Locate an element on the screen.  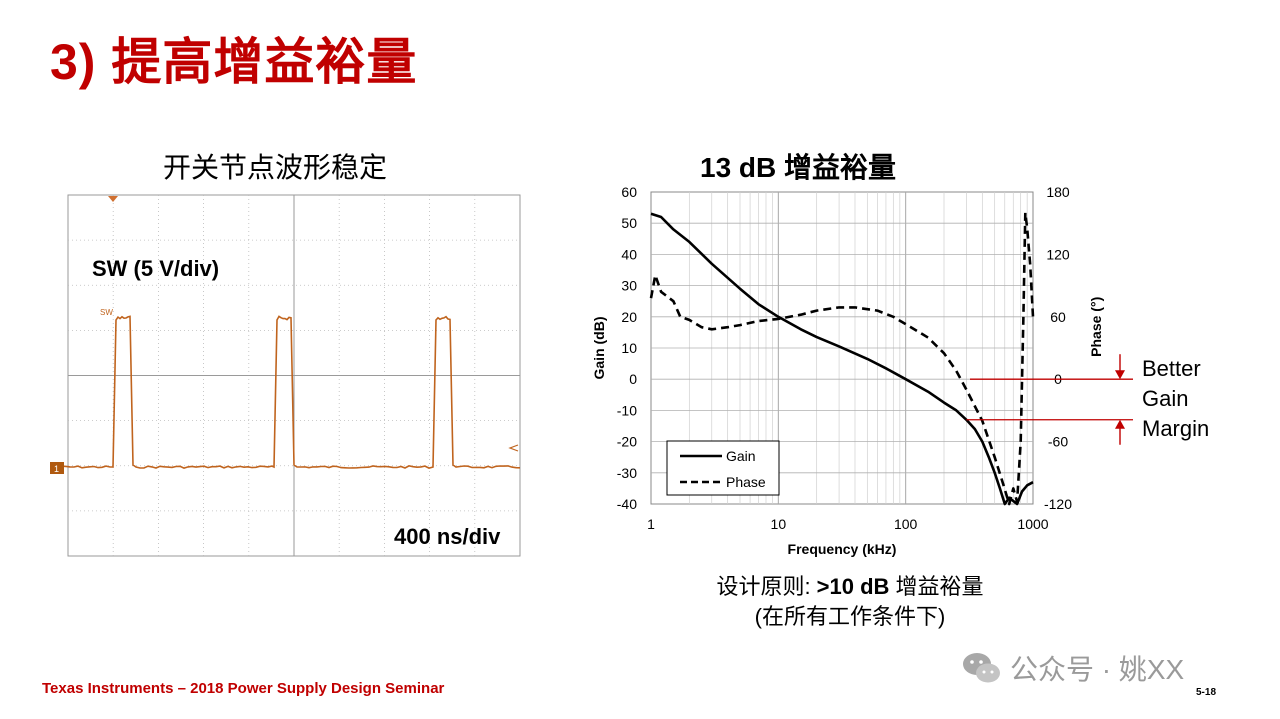
down-arrow-icon is located at coordinates (1120, 375).